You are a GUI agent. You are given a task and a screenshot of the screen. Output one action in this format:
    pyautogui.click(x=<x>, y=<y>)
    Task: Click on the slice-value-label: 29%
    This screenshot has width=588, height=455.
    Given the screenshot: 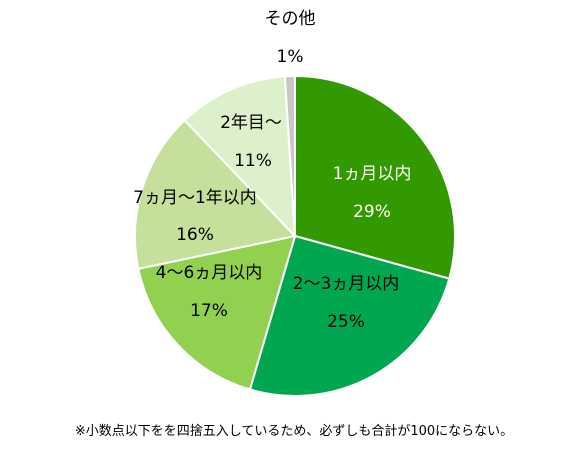 What is the action you would take?
    pyautogui.click(x=372, y=212)
    